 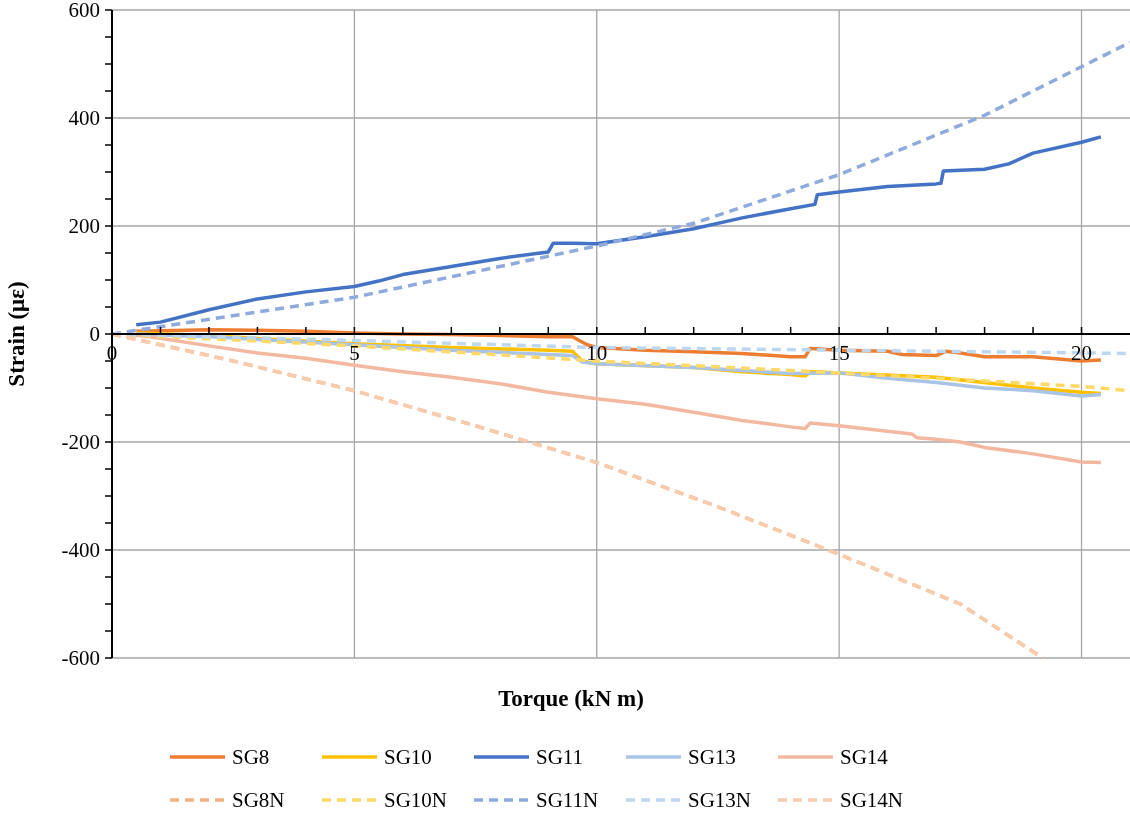 I want to click on y-tick-label: -200, so click(x=80, y=442).